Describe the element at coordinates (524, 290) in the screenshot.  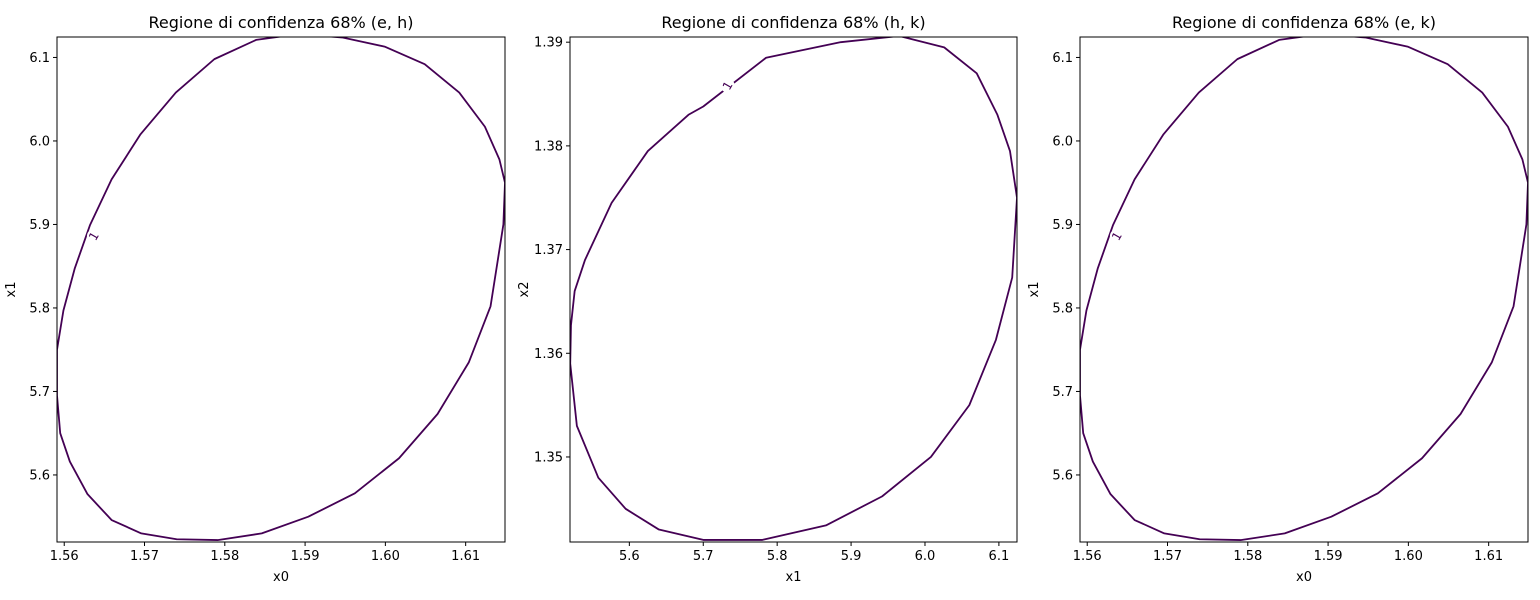
I see `y-axis-label: x2` at that location.